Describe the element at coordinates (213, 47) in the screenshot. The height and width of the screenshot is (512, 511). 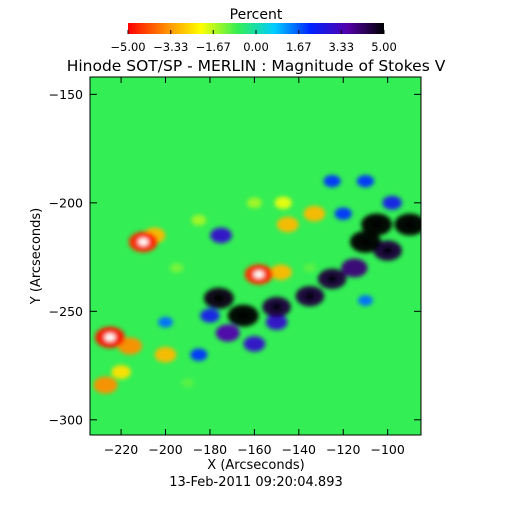
I see `colorbar-tick-label: −1.67` at that location.